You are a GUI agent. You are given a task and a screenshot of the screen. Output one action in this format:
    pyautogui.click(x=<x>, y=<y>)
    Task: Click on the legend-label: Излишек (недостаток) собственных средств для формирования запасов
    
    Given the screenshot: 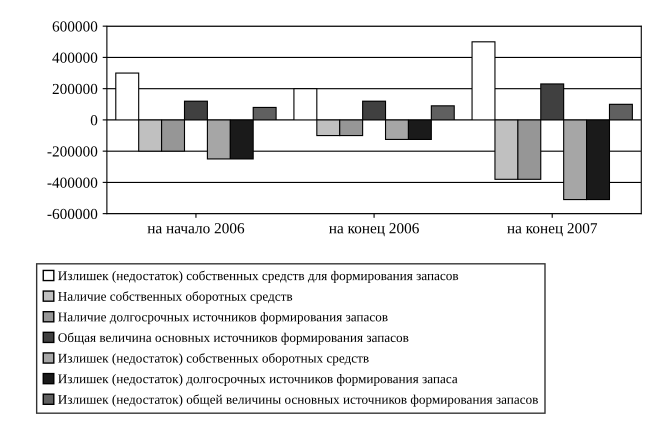 What is the action you would take?
    pyautogui.click(x=258, y=276)
    